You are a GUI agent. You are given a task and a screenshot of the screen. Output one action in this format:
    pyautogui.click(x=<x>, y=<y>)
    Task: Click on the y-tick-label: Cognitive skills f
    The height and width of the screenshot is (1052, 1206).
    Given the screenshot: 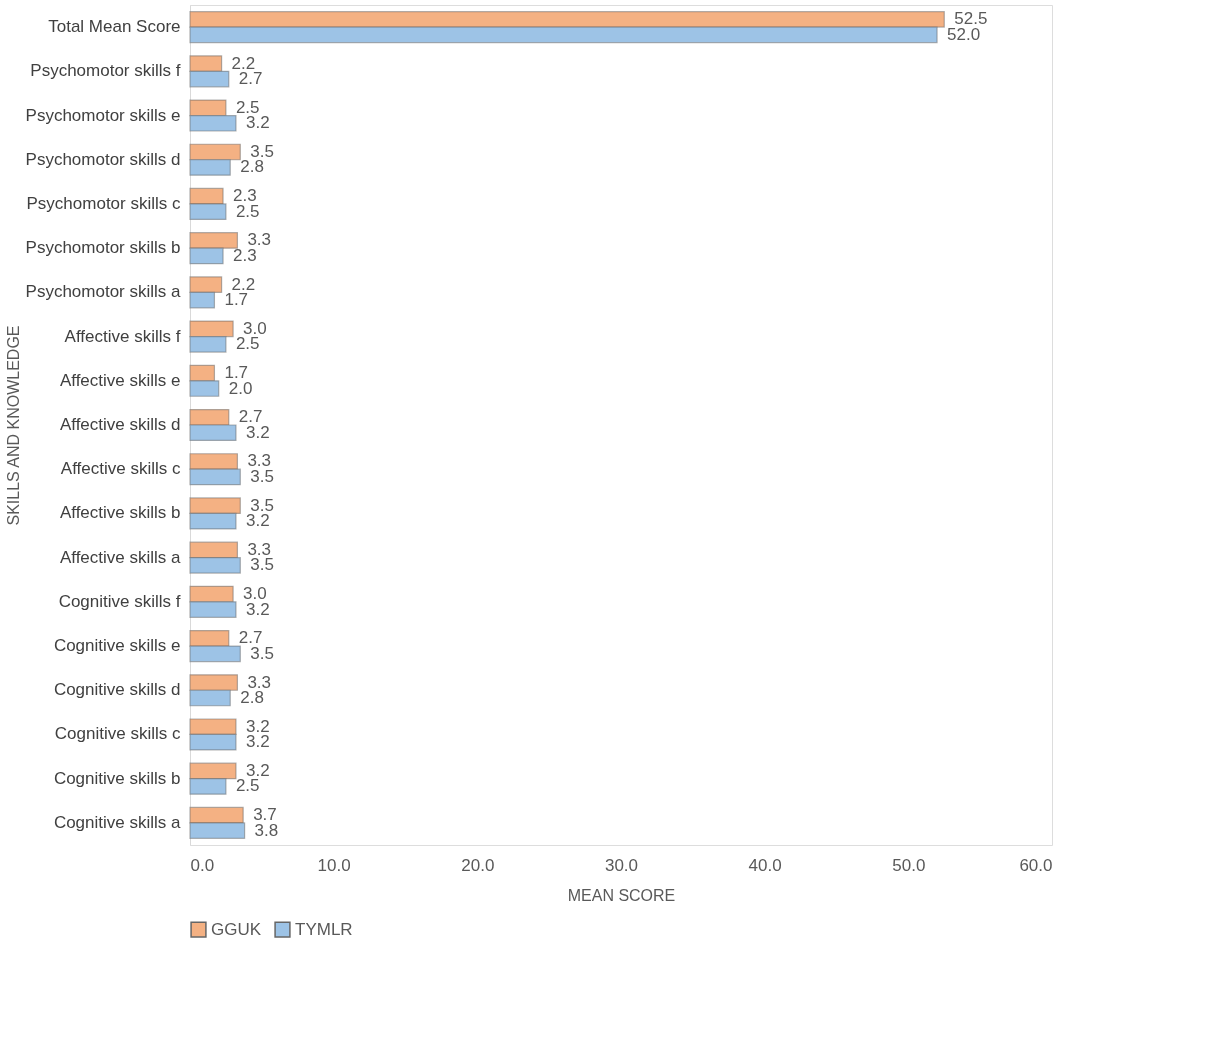 What is the action you would take?
    pyautogui.click(x=119, y=601)
    